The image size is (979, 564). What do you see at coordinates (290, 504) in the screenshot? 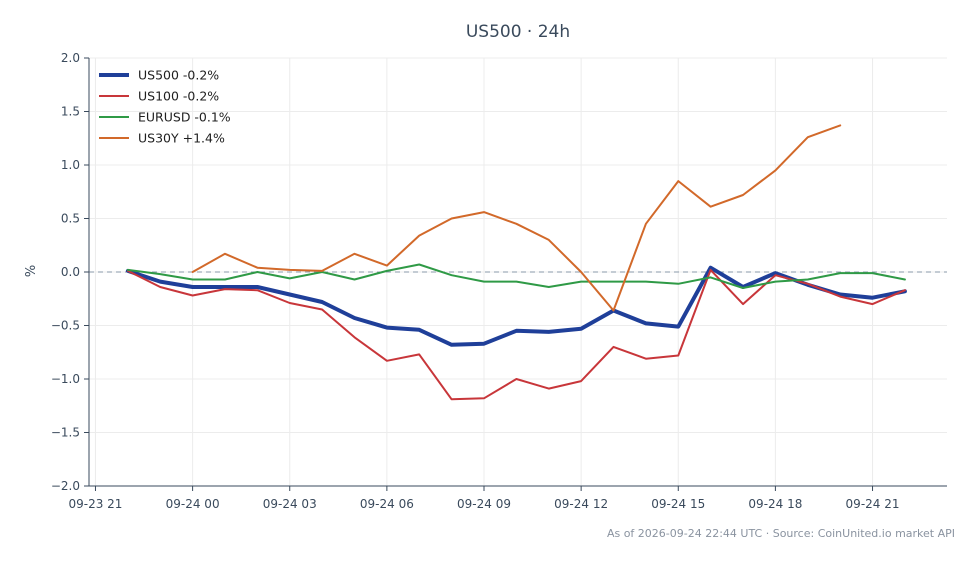
I see `x-tick-label: 09-24 03` at bounding box center [290, 504].